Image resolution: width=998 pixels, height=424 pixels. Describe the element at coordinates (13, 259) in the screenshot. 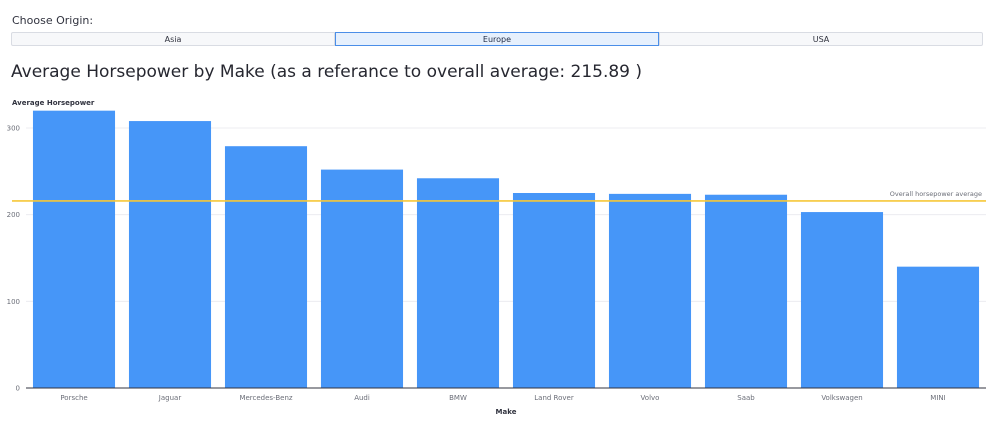

I see `y-tick-labels: 0 100 200 300` at that location.